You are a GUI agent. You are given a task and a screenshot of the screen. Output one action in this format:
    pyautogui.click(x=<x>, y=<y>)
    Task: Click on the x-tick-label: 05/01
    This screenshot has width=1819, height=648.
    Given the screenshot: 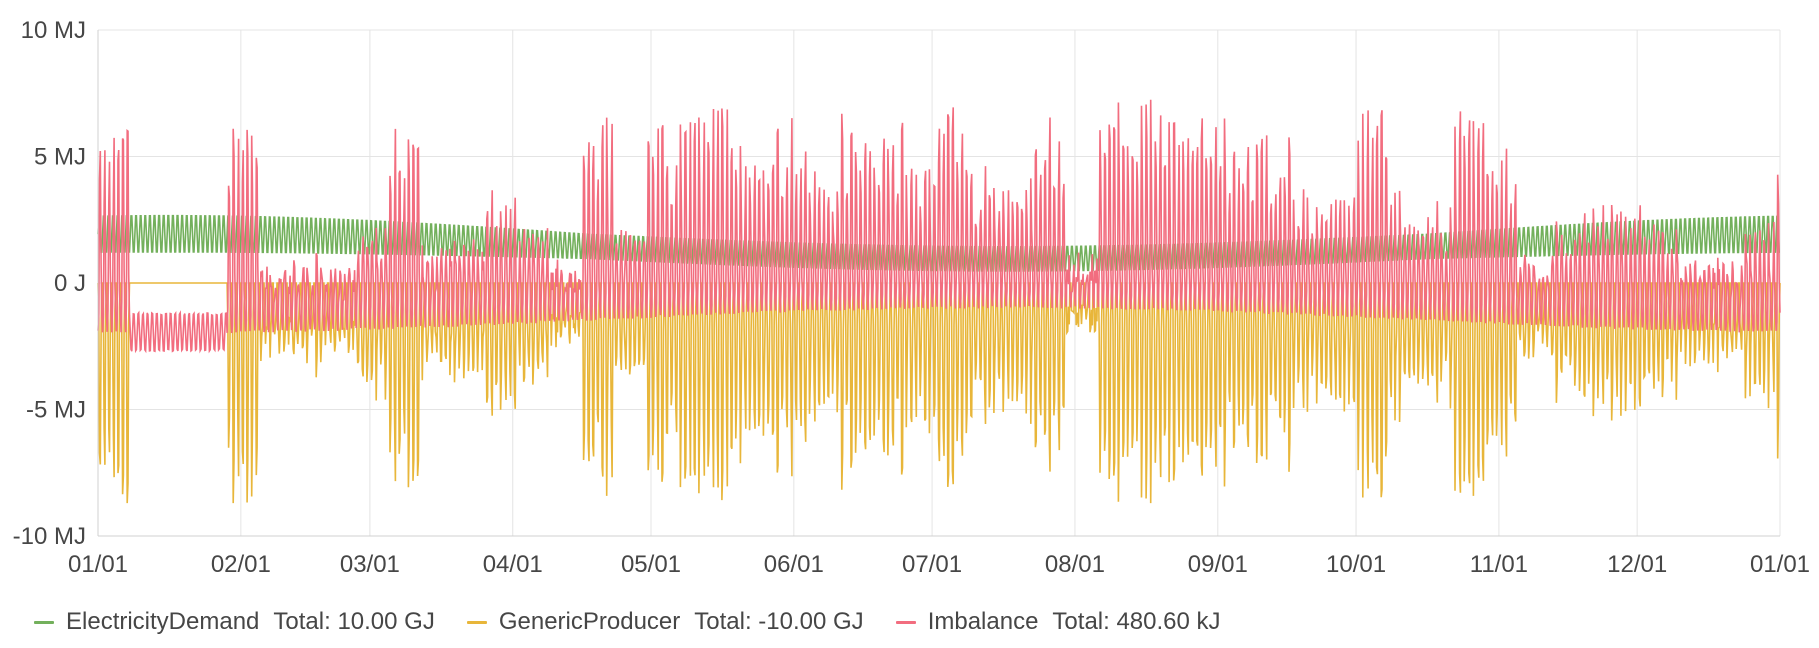 What is the action you would take?
    pyautogui.click(x=651, y=564)
    